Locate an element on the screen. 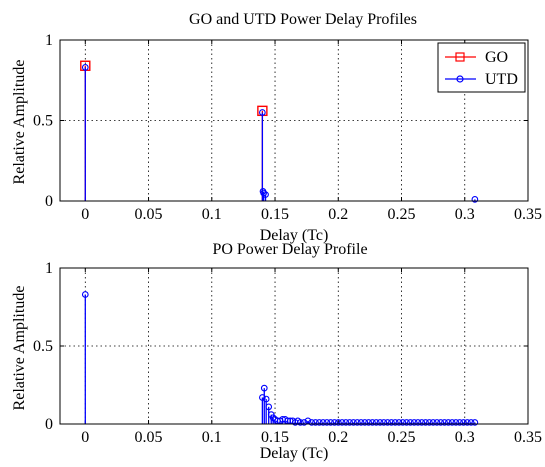  top-x-tick-label: 0.35 is located at coordinates (528, 214).